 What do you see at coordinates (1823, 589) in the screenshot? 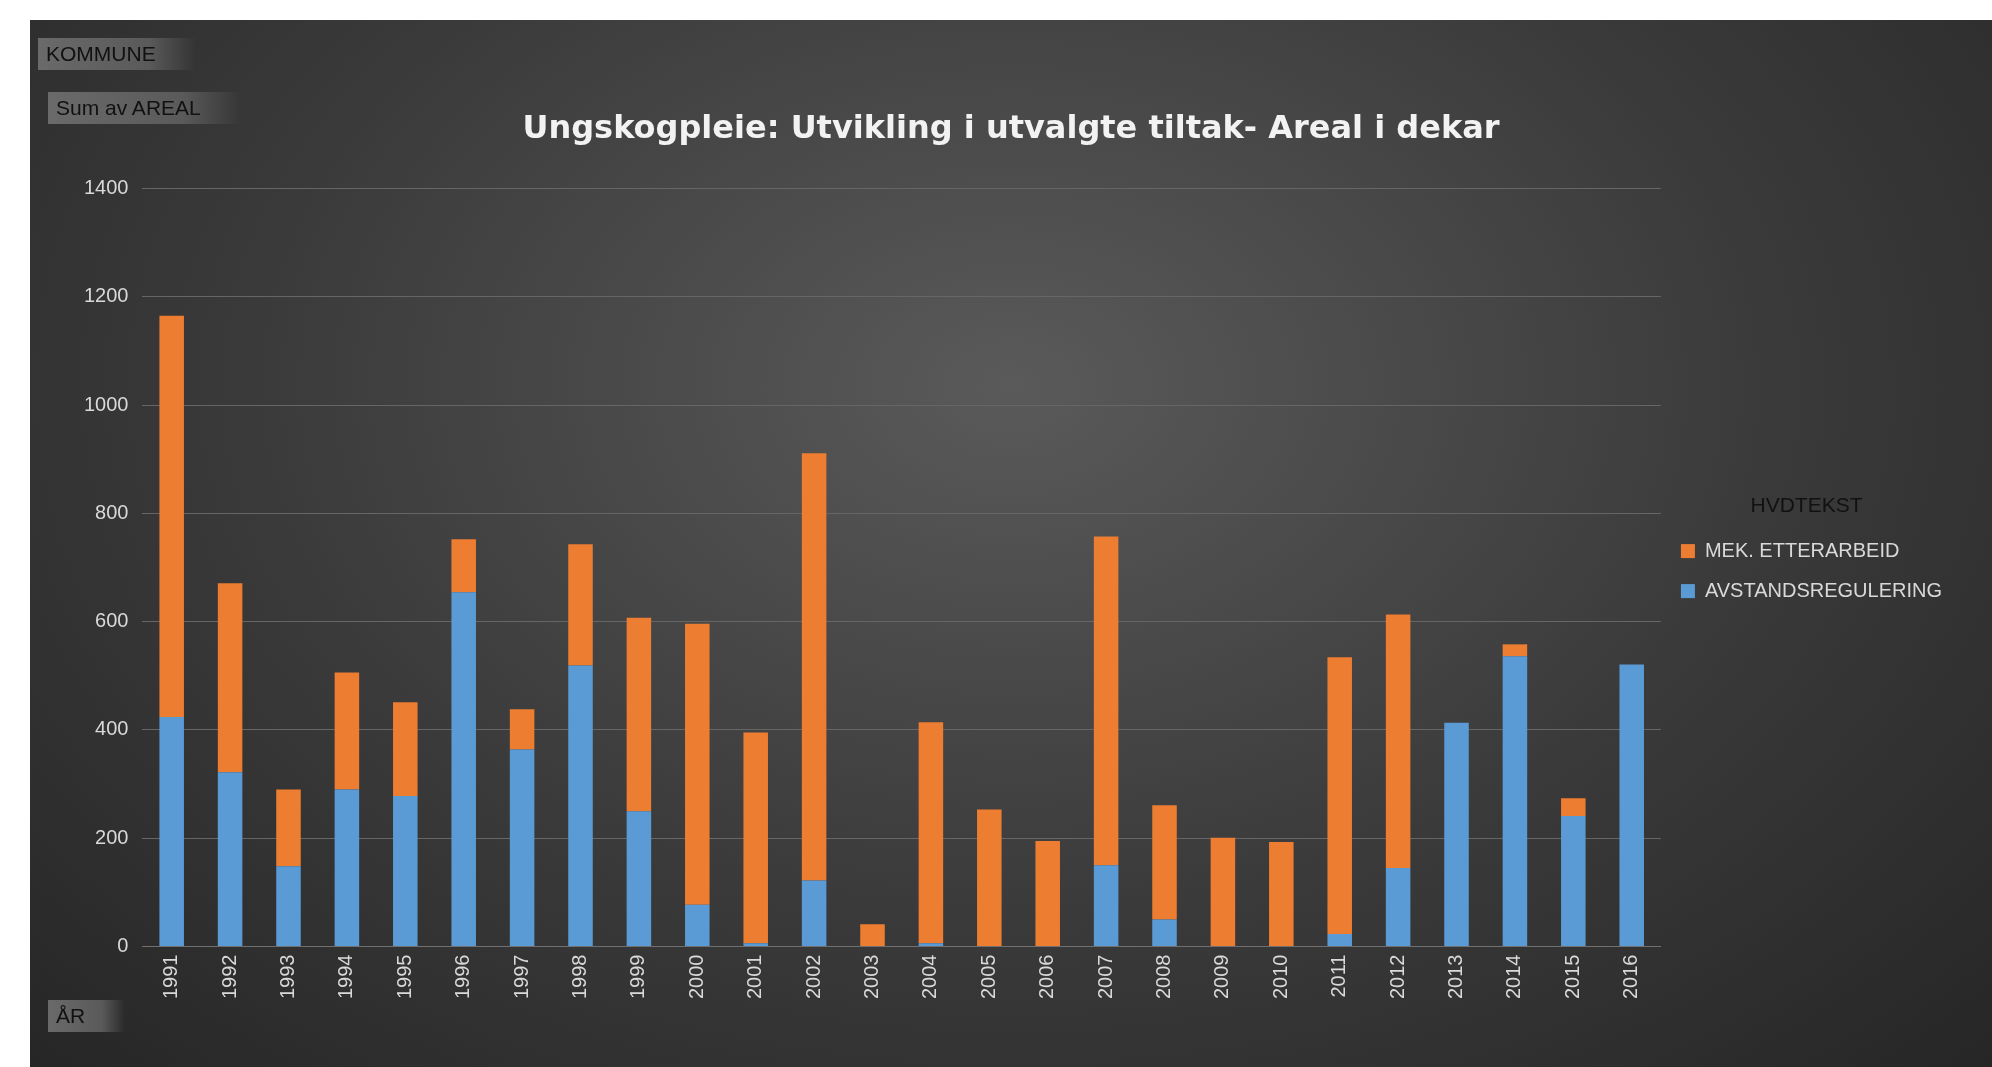
I see `legend-label: AVSTANDSREGULERING` at bounding box center [1823, 589].